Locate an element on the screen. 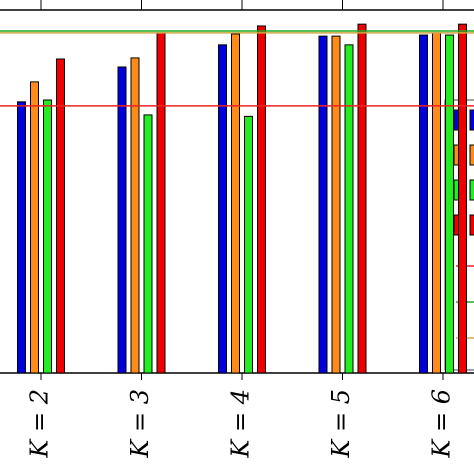 The image size is (474, 474). x-tick-label: K = 4 is located at coordinates (241, 424).